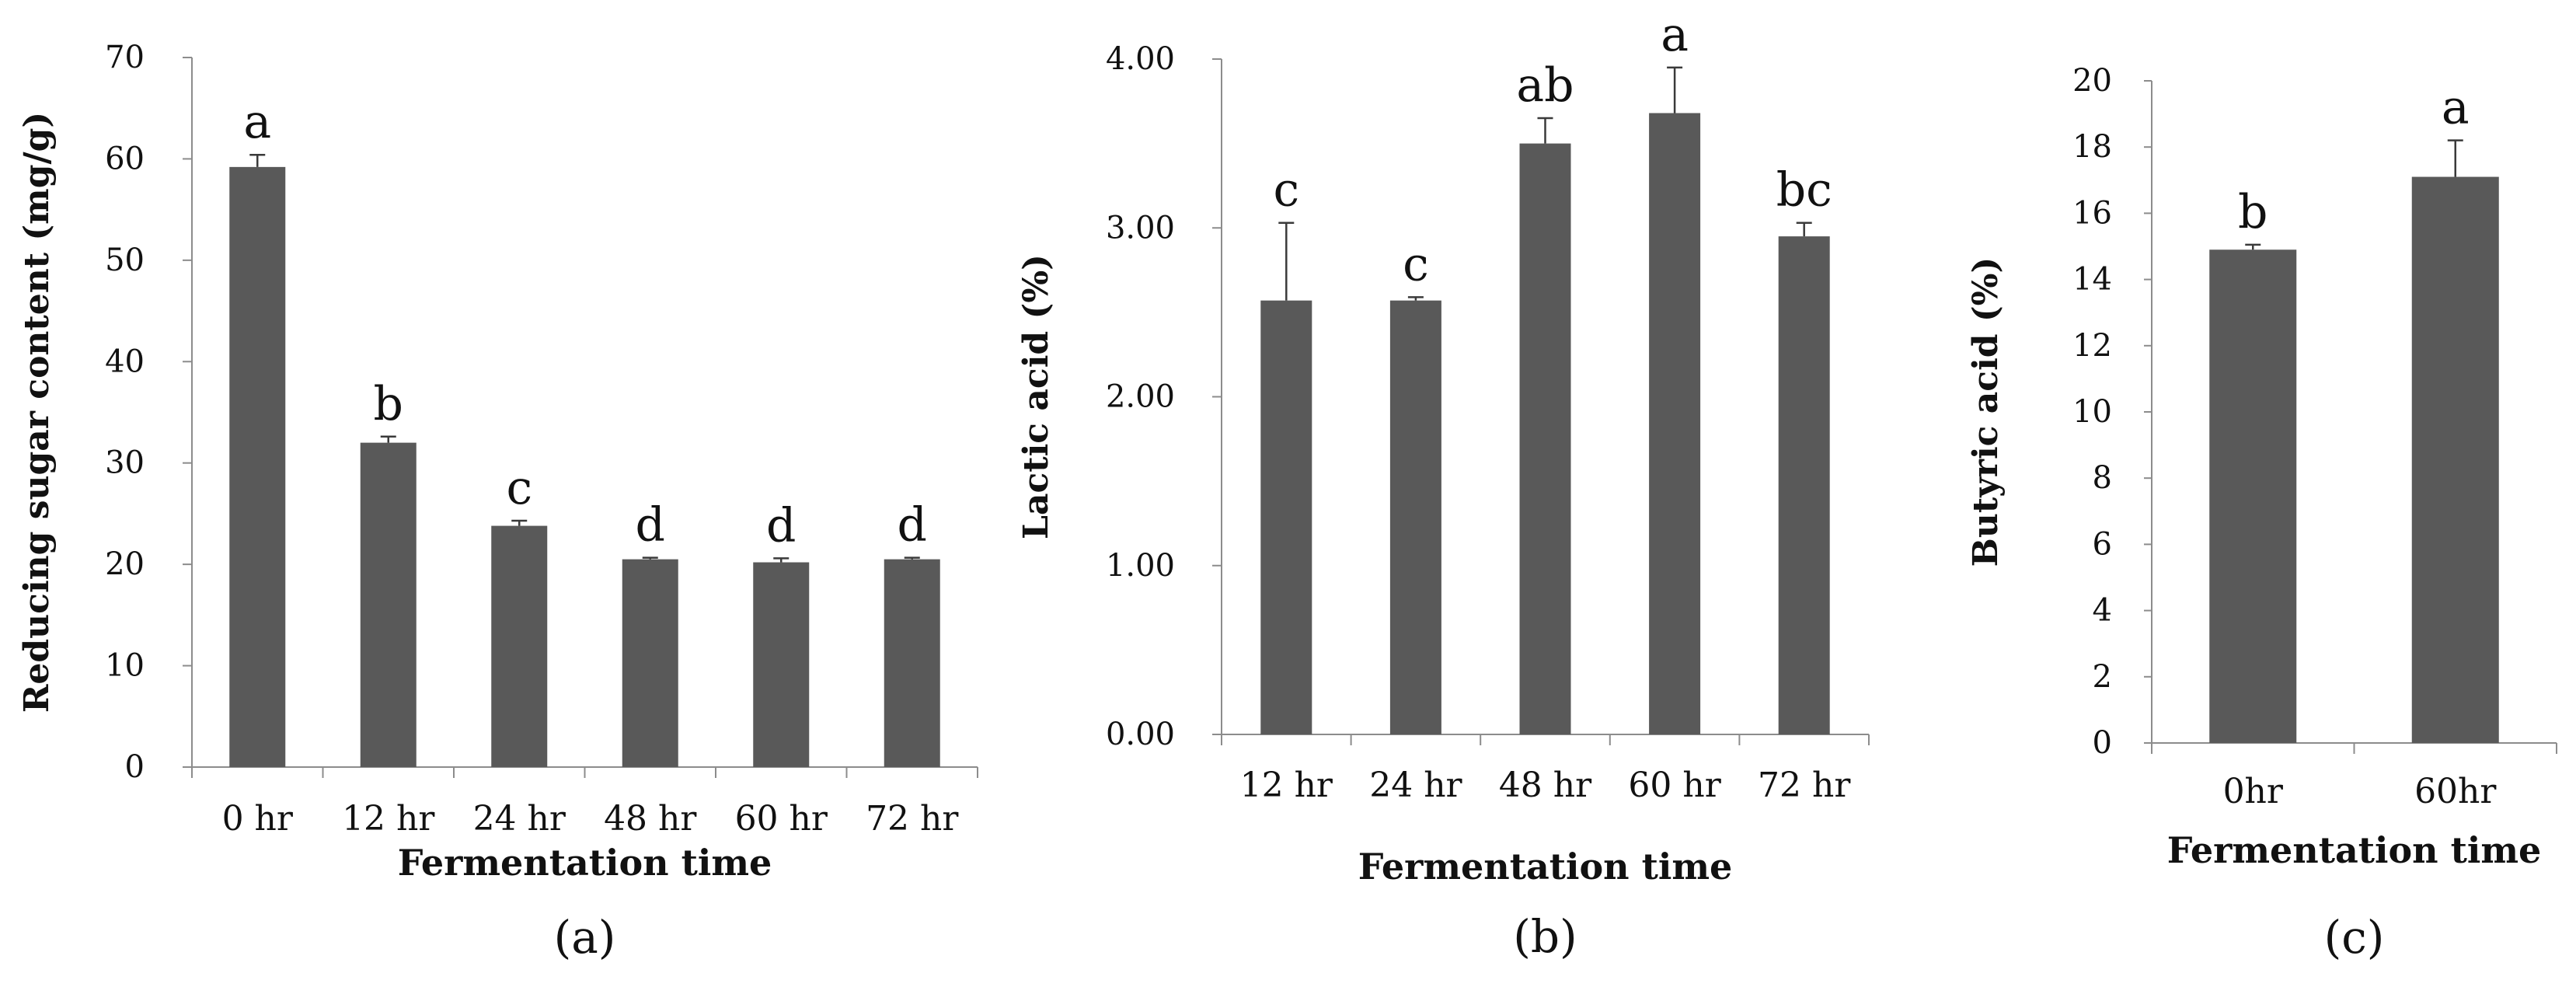 This screenshot has height=1001, width=2576. I want to click on panel-c-y-tick-label: 12, so click(2092, 346).